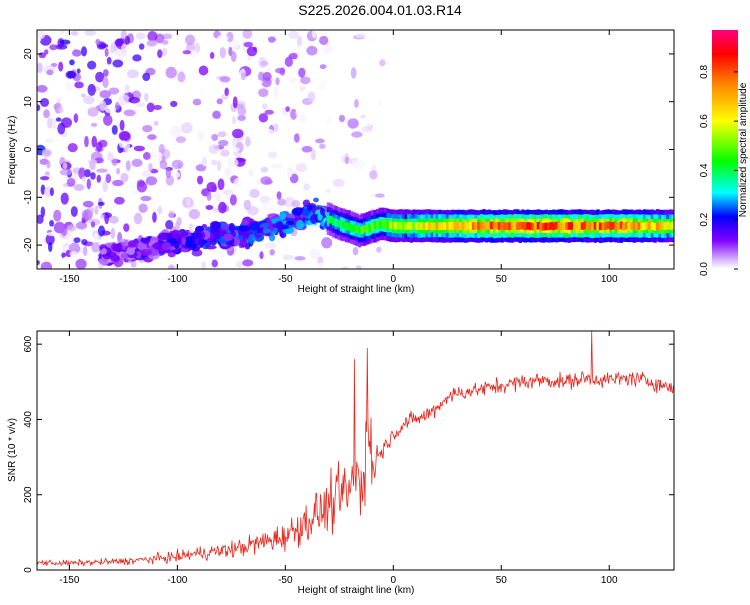  What do you see at coordinates (502, 580) in the screenshot?
I see `snr-x-tick-label: 50` at bounding box center [502, 580].